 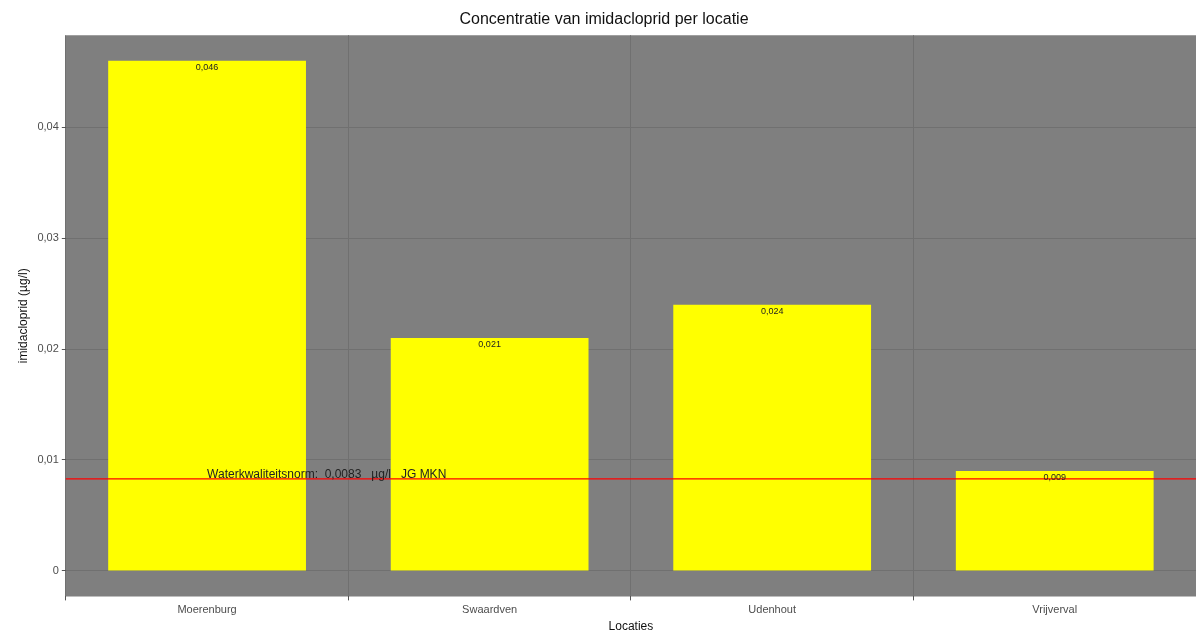 I want to click on y-tick-label: 0,04, so click(x=48, y=126).